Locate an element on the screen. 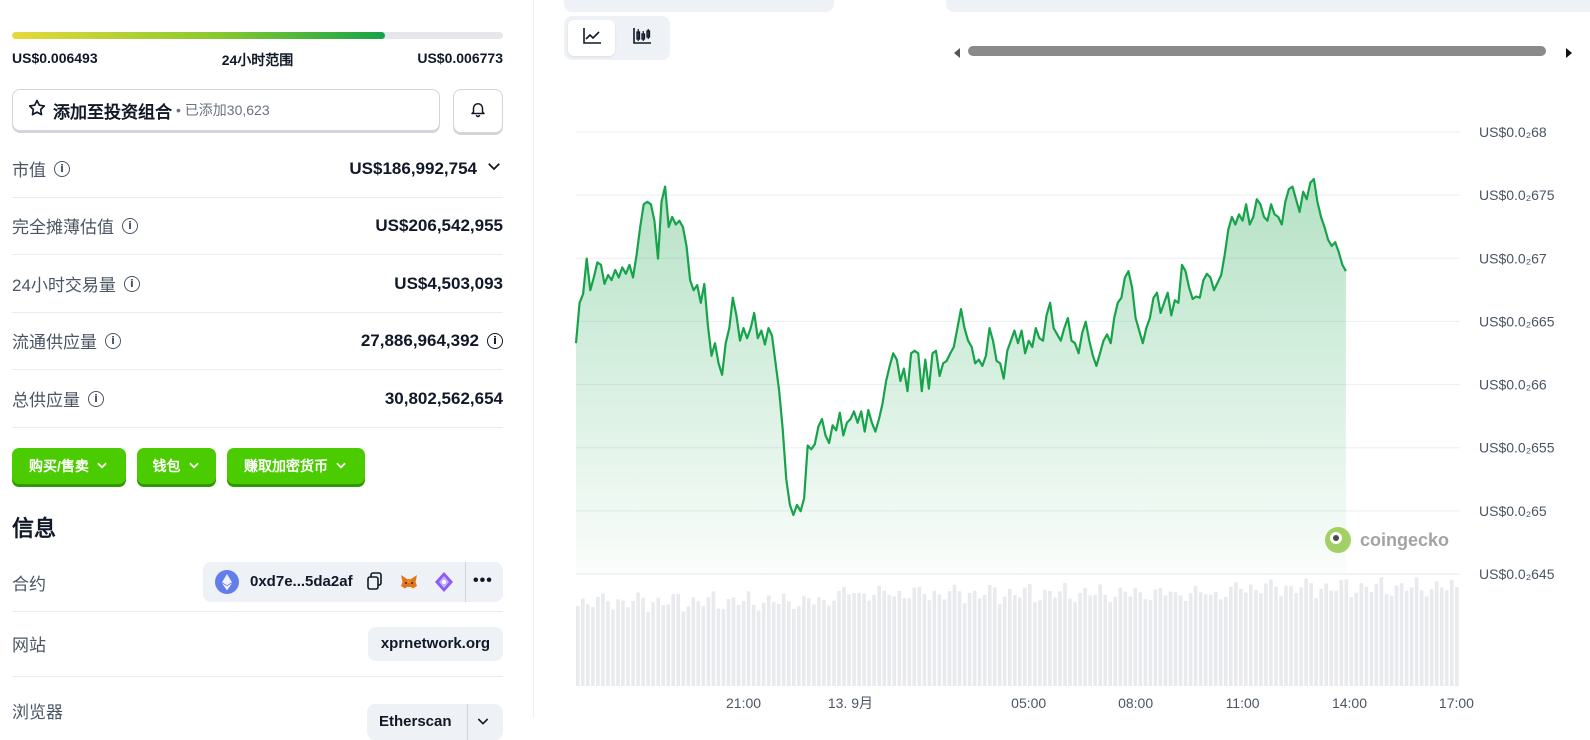 This screenshot has height=740, width=1590. price-range-fill is located at coordinates (199, 35).